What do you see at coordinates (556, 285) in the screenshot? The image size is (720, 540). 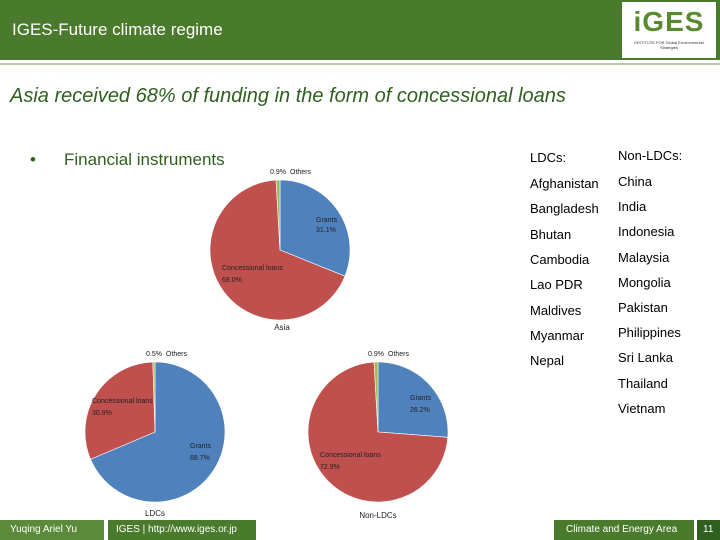 I see `ldc-country-item: Lao PDR` at bounding box center [556, 285].